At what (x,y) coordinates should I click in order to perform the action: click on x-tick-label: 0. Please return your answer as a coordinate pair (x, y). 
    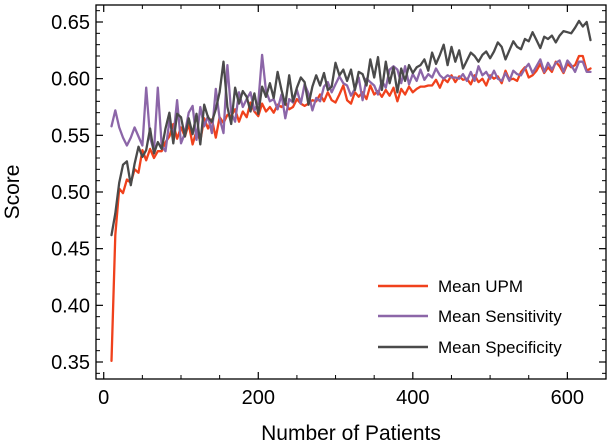
    Looking at the image, I should click on (103, 398).